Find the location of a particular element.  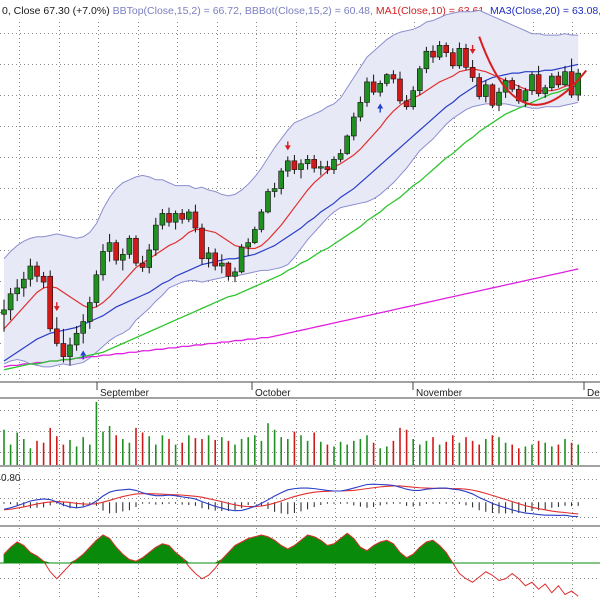

legend-item: BBBot(Close,15,2) = 60.48, is located at coordinates (307, 11).